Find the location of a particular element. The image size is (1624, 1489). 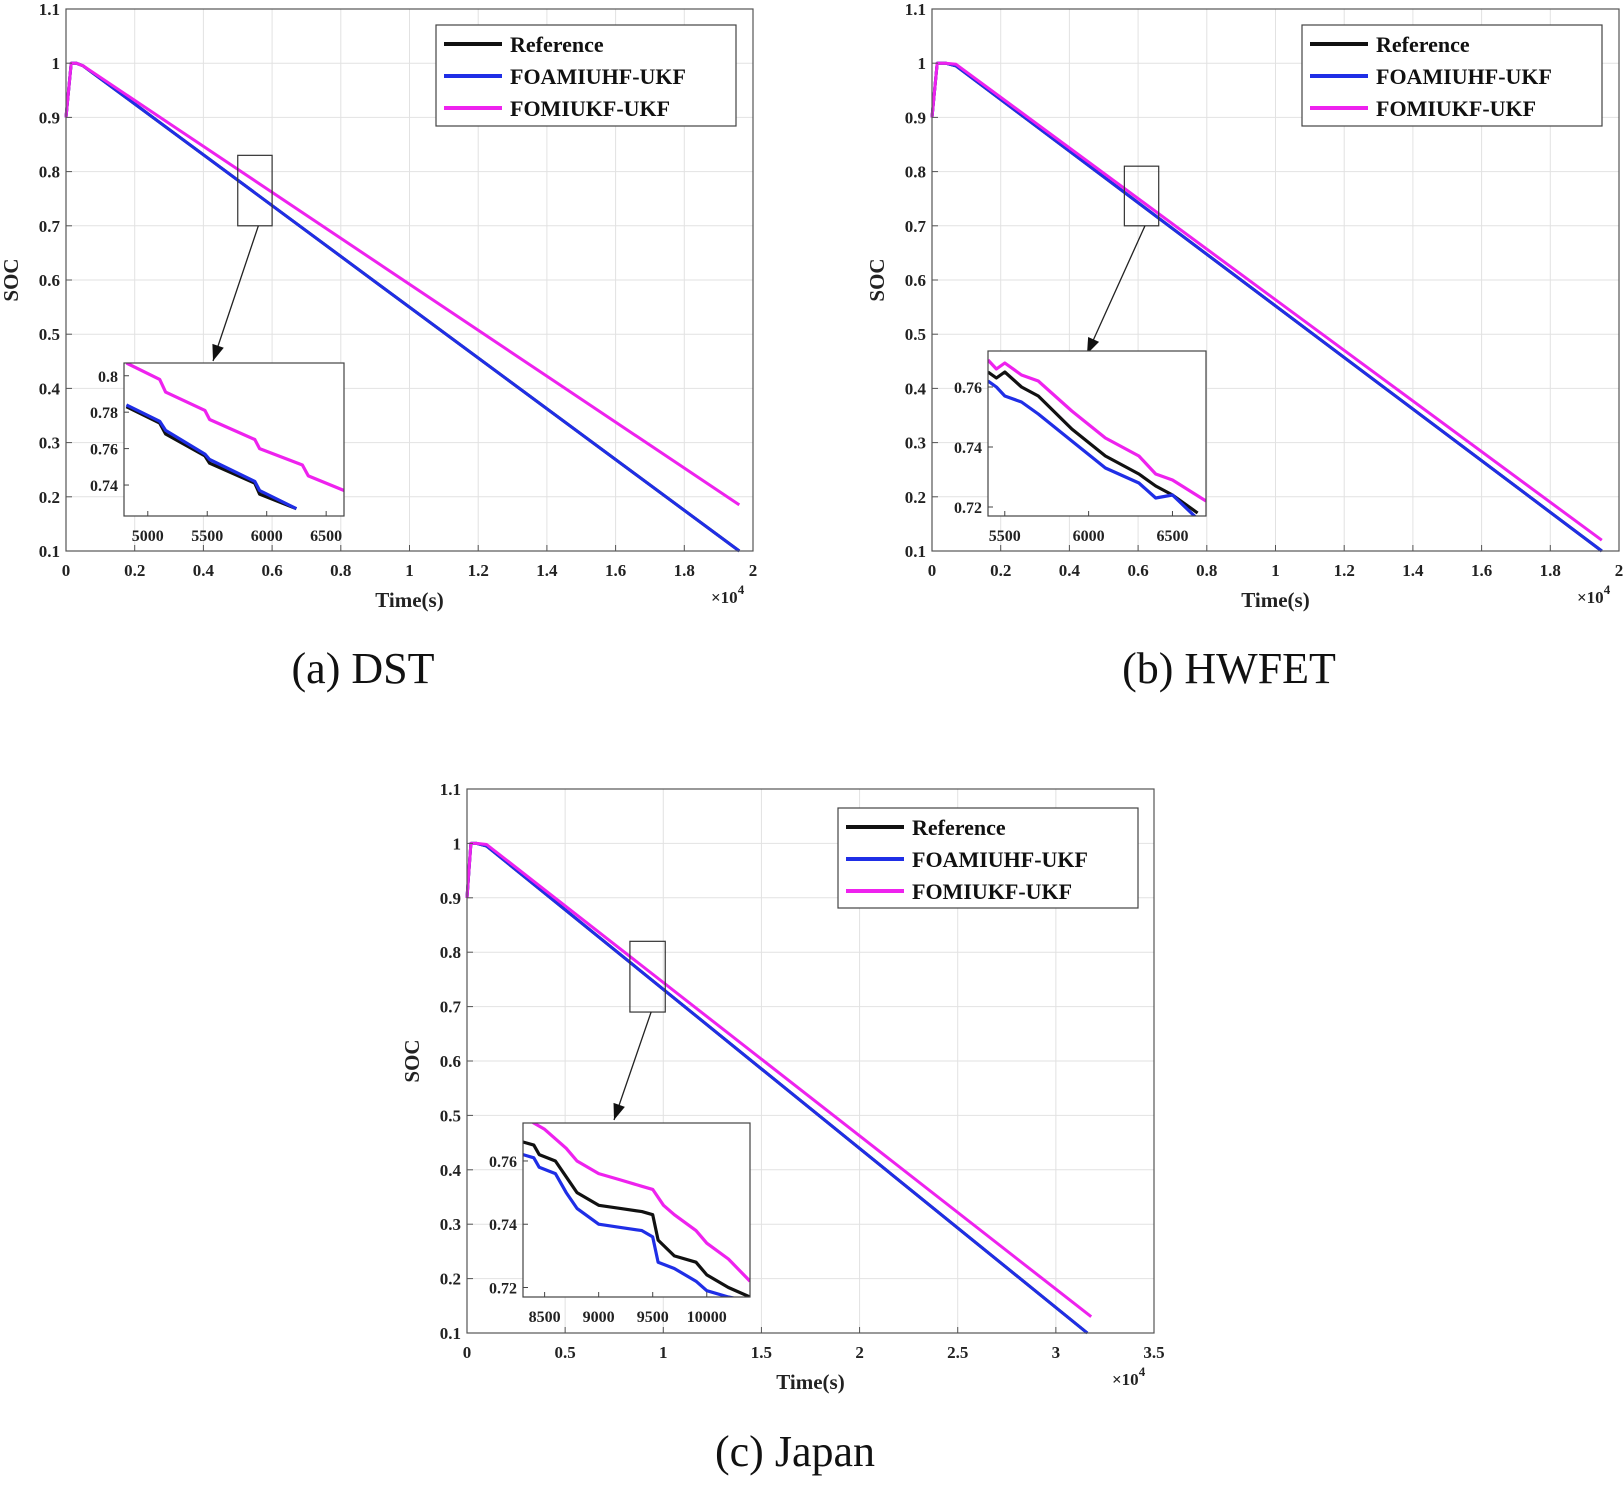

legend-label: FOAMIUHF-UKF is located at coordinates (598, 76).